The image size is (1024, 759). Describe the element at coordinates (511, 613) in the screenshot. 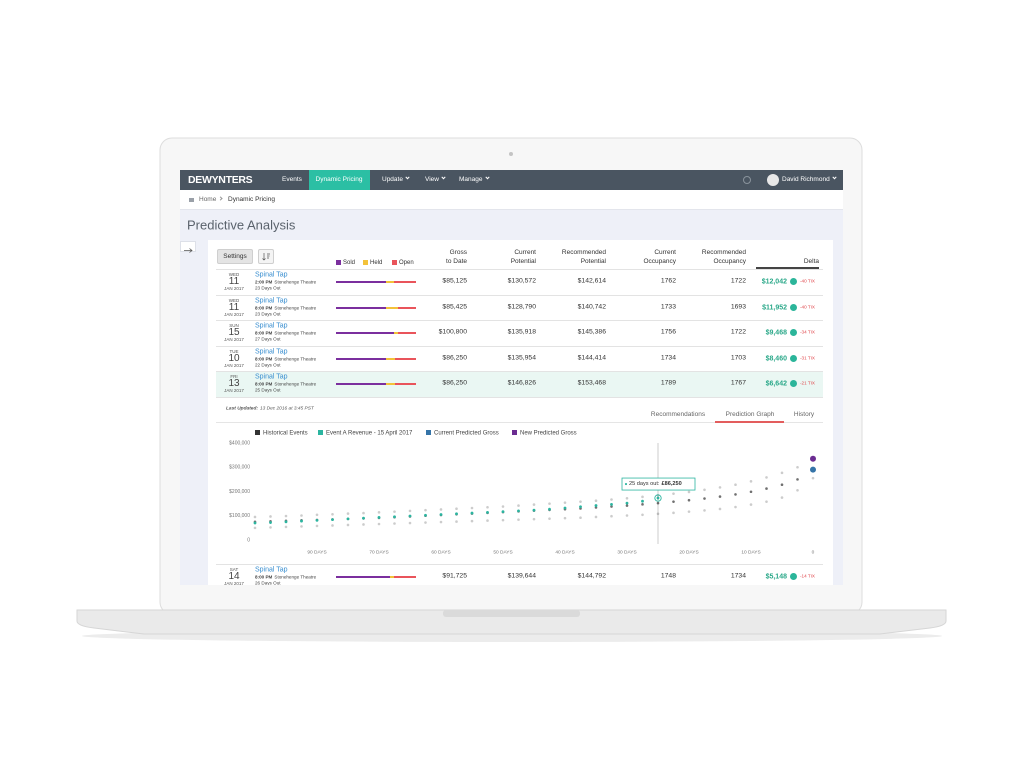

I see `base-notch` at that location.